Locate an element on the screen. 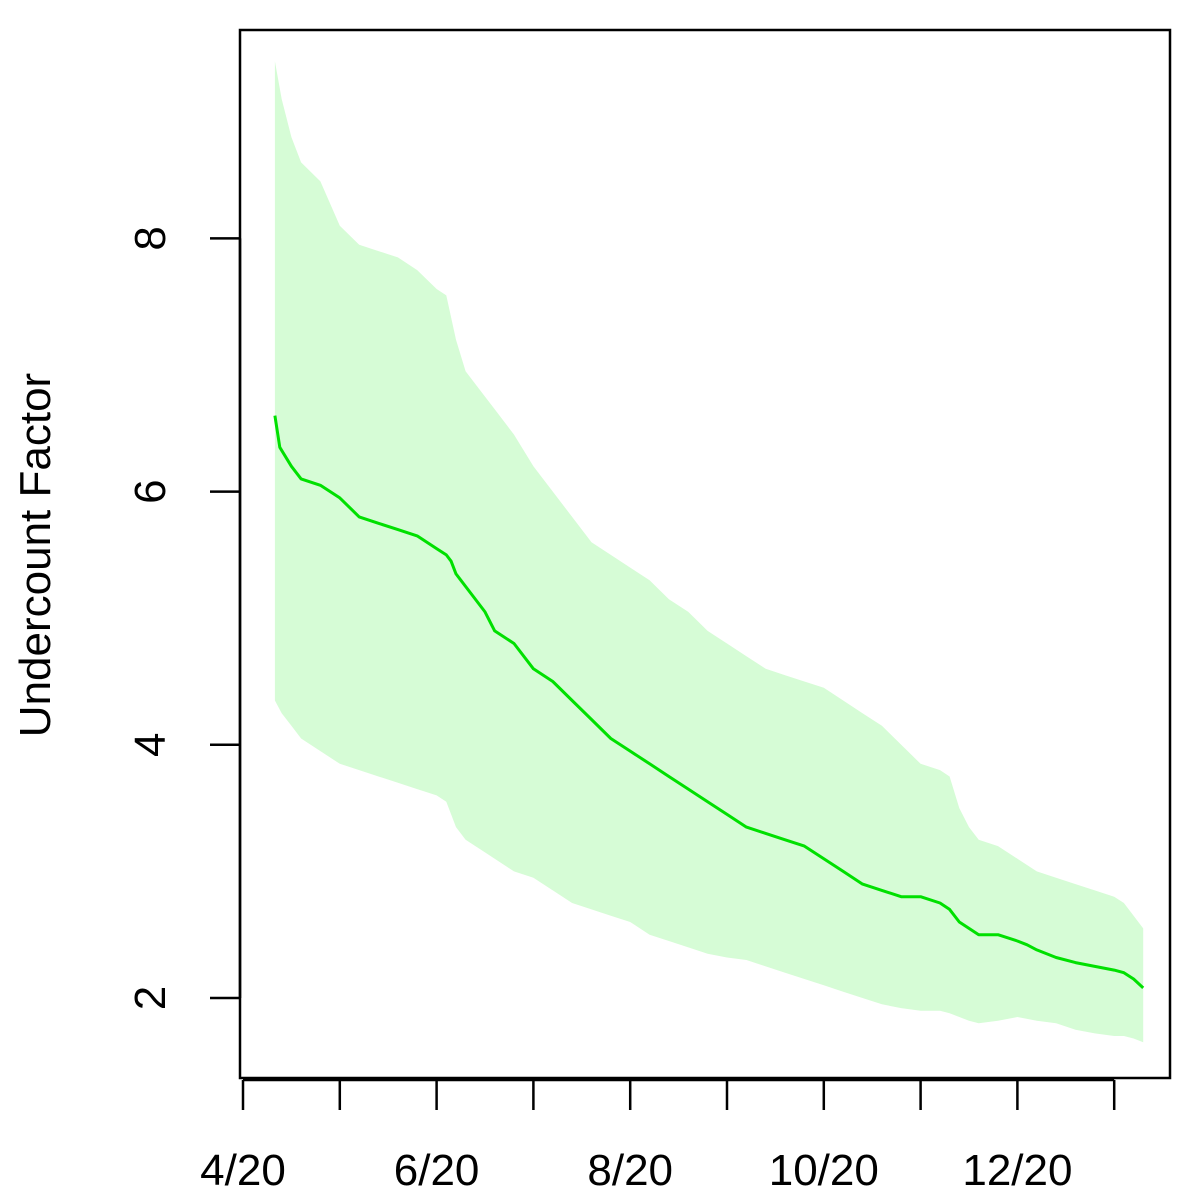 The width and height of the screenshot is (1200, 1200). x-tick-label: 8/20 is located at coordinates (630, 1170).